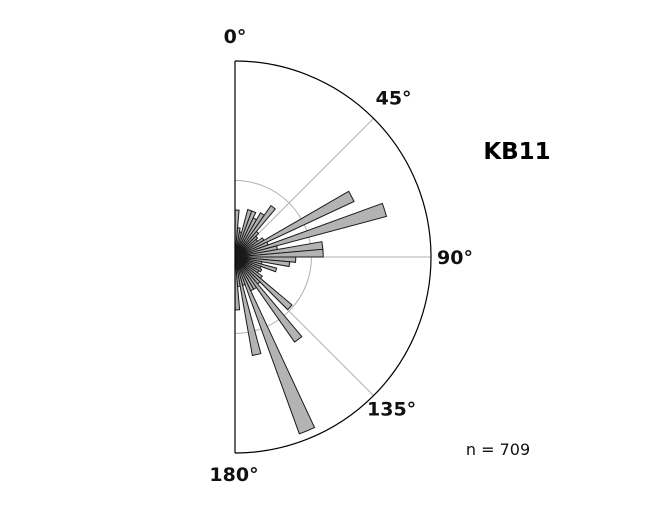  I want to click on angle-tick-label: 180°, so click(233, 475).